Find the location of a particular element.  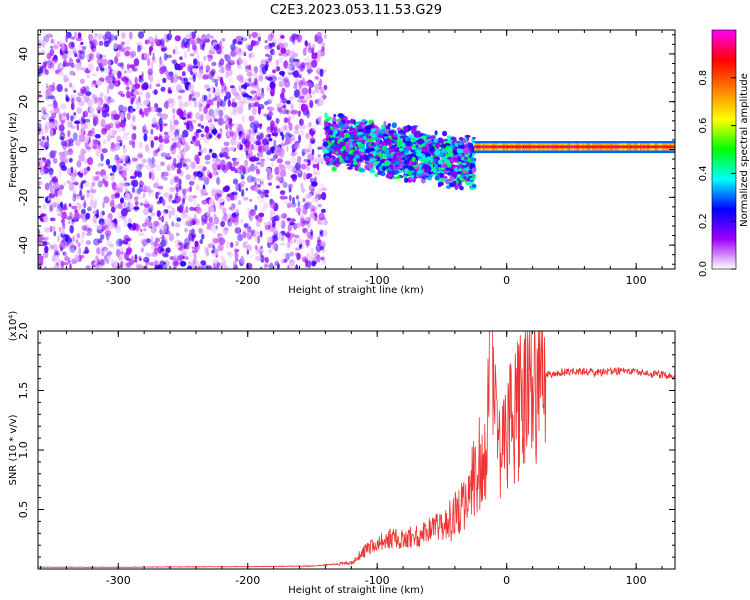

y-tick-label: 20 is located at coordinates (23, 102).